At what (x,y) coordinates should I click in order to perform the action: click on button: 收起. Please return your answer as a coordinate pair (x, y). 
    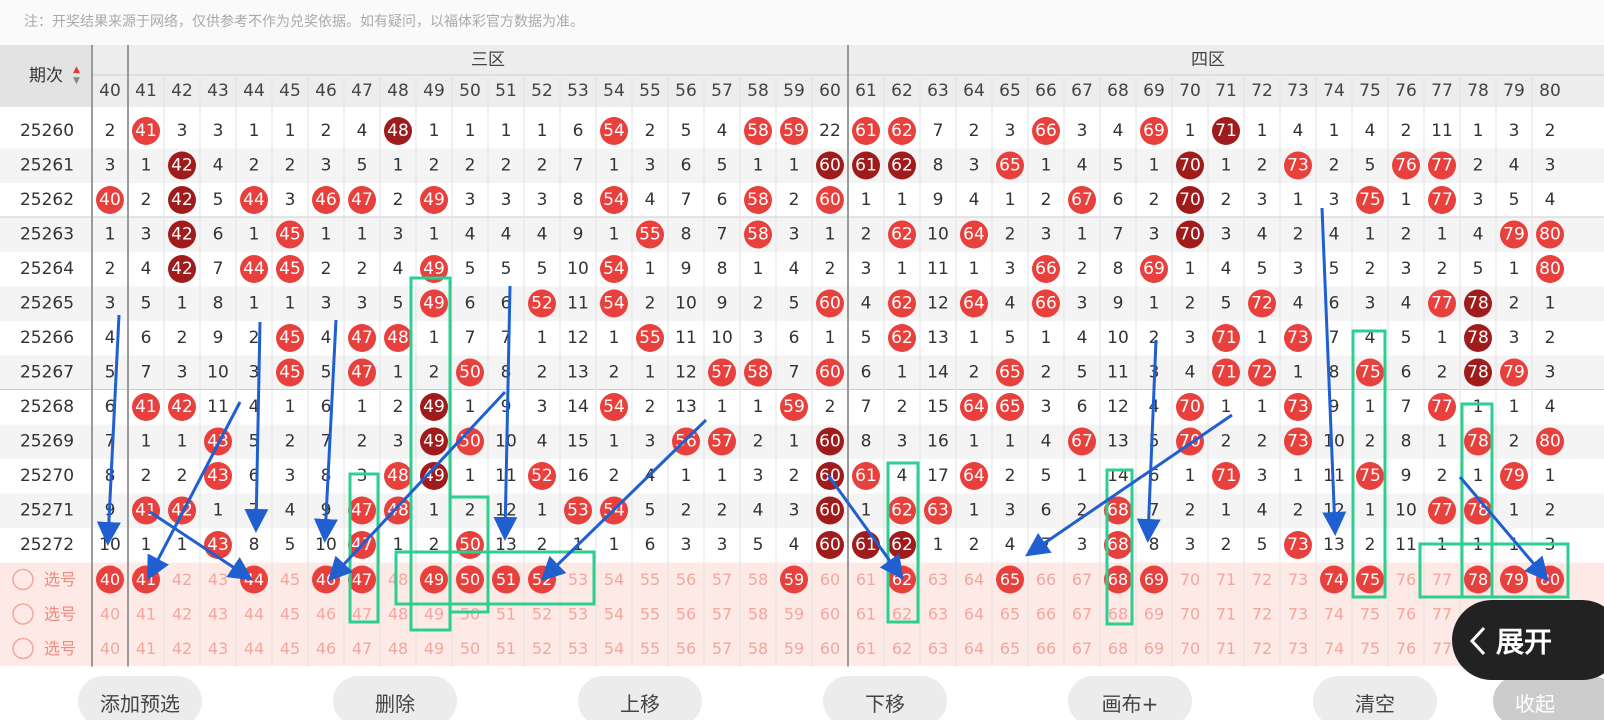
    Looking at the image, I should click on (1535, 704).